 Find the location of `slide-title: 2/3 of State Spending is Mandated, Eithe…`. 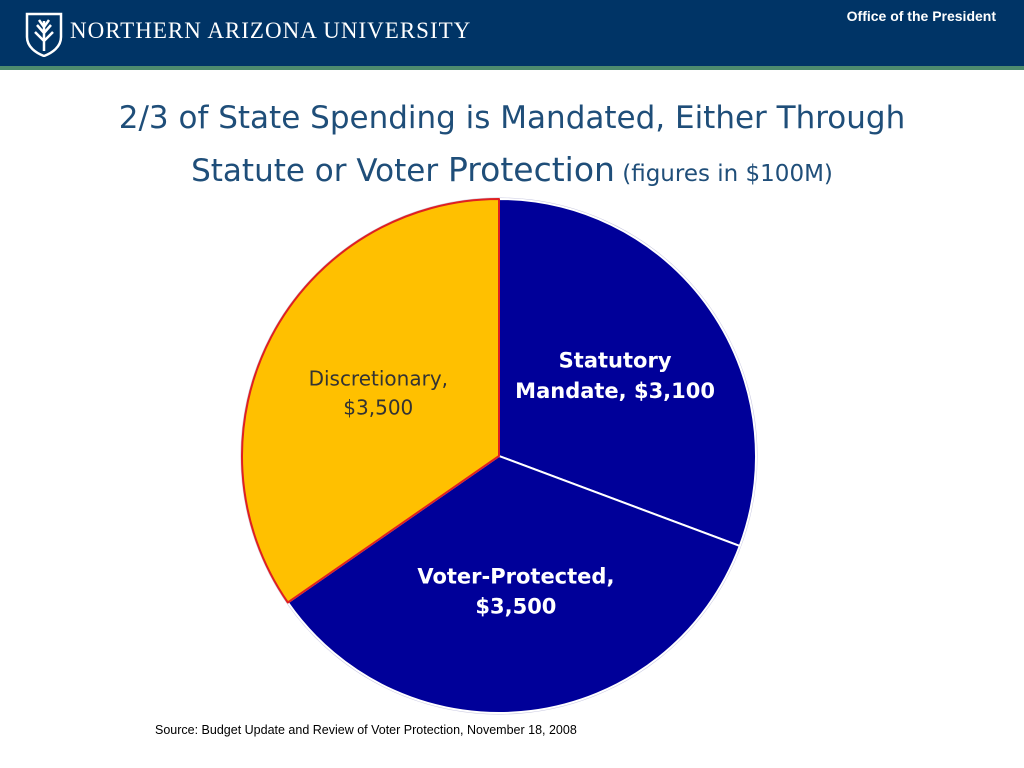

slide-title: 2/3 of State Spending is Mandated, Eithe… is located at coordinates (512, 146).